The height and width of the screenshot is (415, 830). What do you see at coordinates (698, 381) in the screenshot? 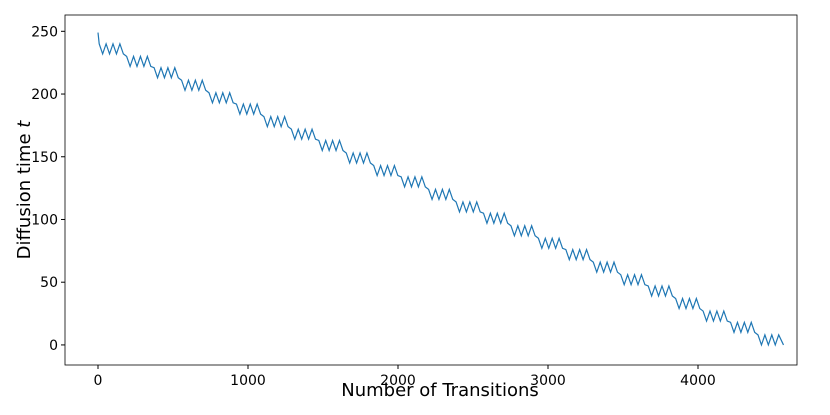
I see `x-tick-label: 4000` at bounding box center [698, 381].